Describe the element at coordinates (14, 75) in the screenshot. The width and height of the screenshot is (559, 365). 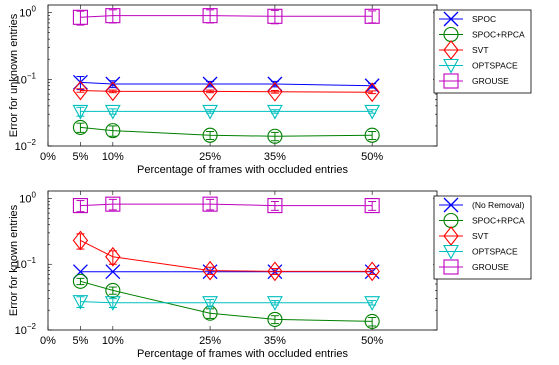
I see `y-axis-title: Error for unknown entries` at that location.